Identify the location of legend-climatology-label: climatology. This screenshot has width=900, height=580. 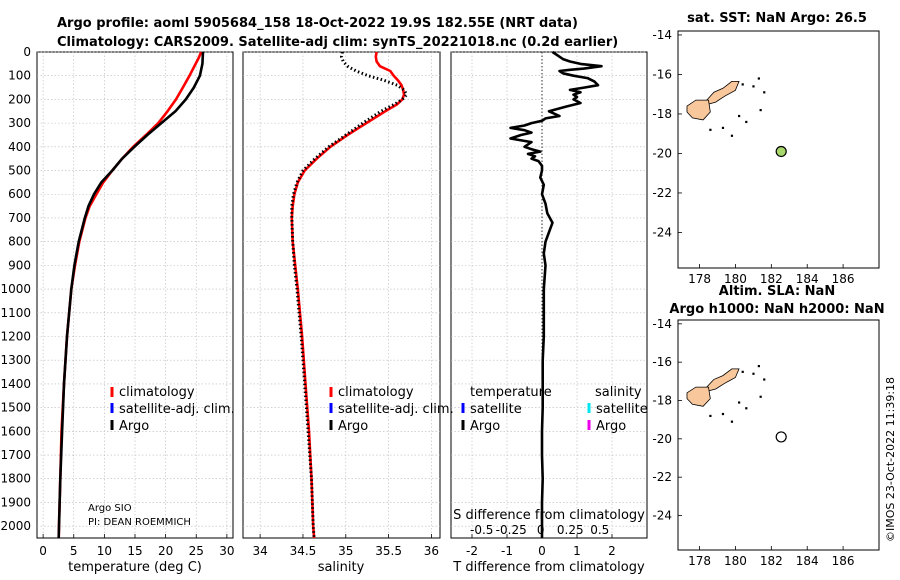
(376, 392).